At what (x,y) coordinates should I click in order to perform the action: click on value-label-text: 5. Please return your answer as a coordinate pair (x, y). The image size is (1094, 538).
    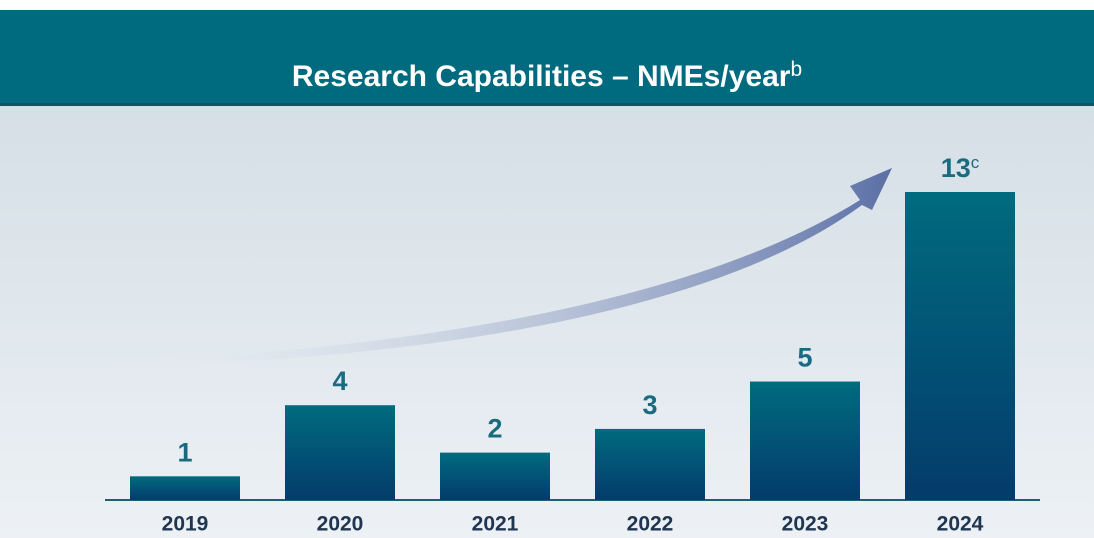
    Looking at the image, I should click on (804, 358).